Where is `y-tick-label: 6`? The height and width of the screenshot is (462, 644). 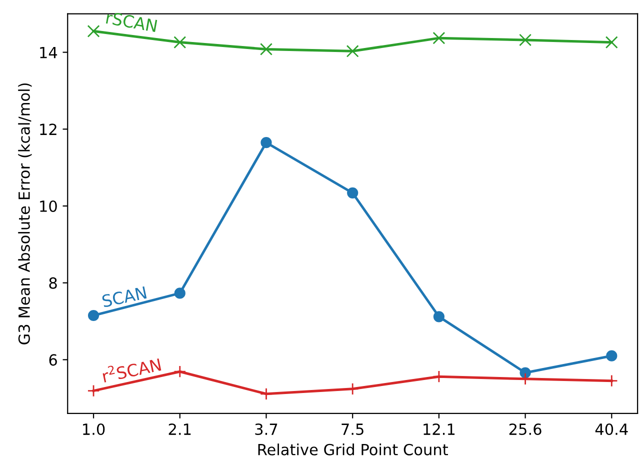 y-tick-label: 6 is located at coordinates (53, 360).